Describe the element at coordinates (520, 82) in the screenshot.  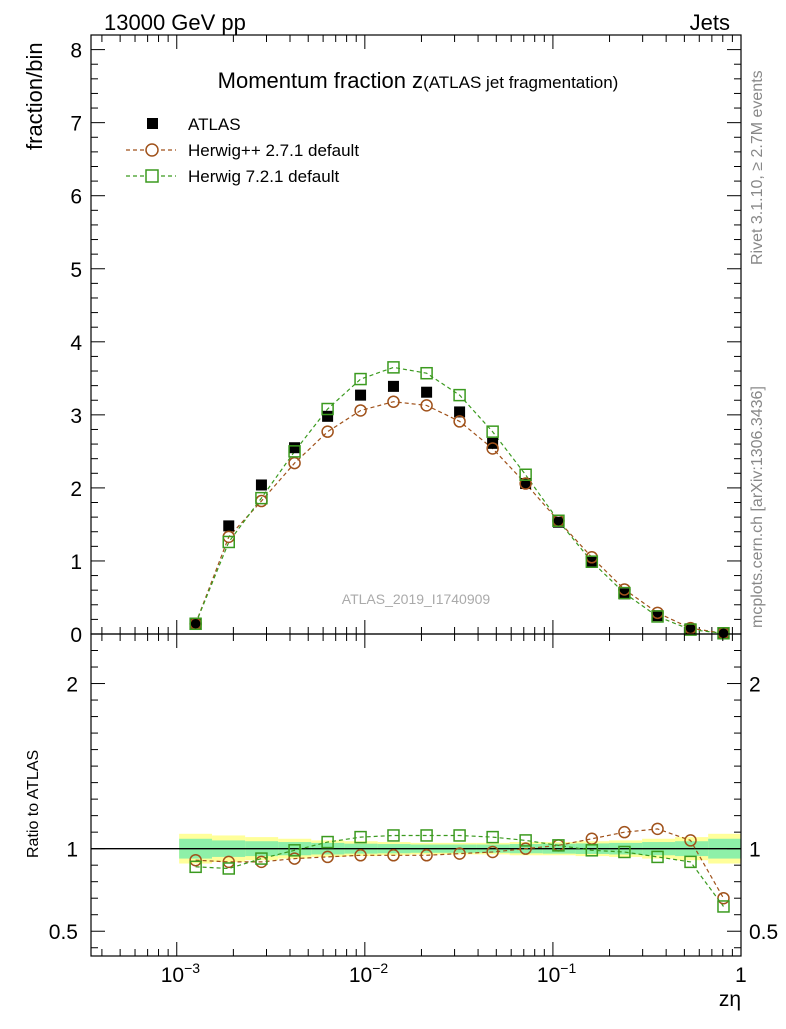
I see `chart-title-sub: (ATLAS jet fragmentation)` at that location.